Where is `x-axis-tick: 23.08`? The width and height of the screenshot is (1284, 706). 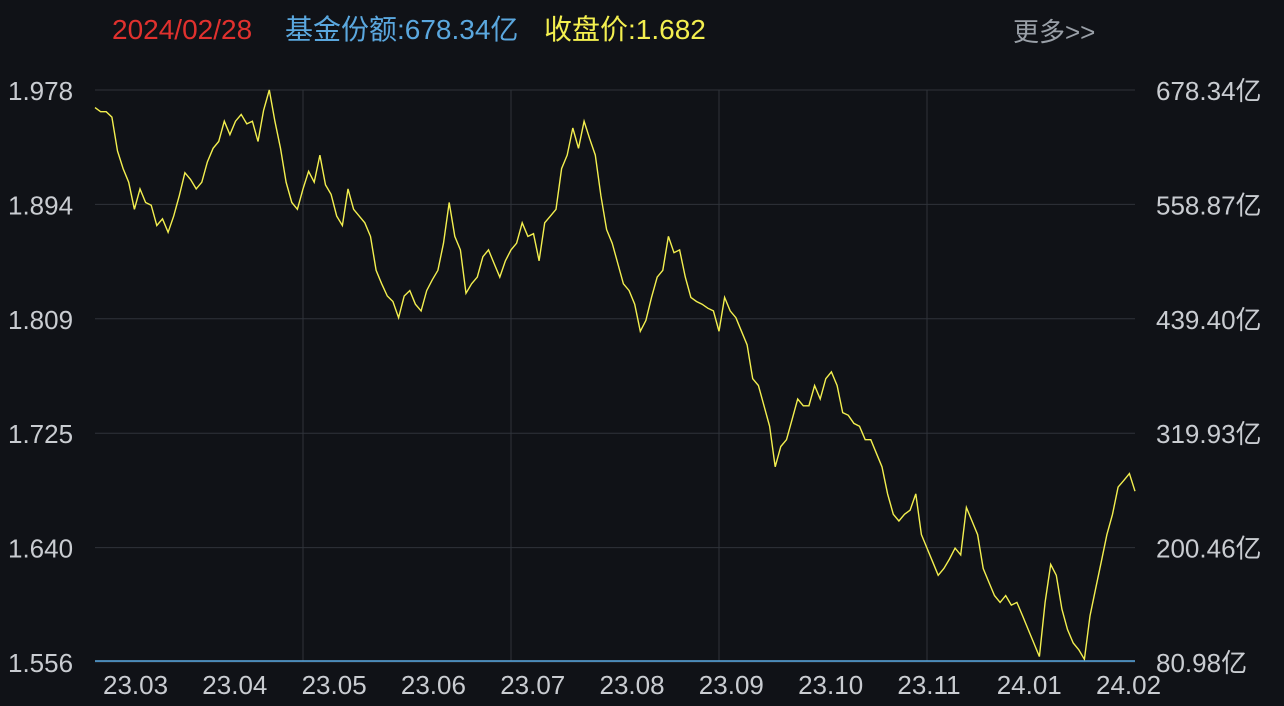
x-axis-tick: 23.08 is located at coordinates (632, 685).